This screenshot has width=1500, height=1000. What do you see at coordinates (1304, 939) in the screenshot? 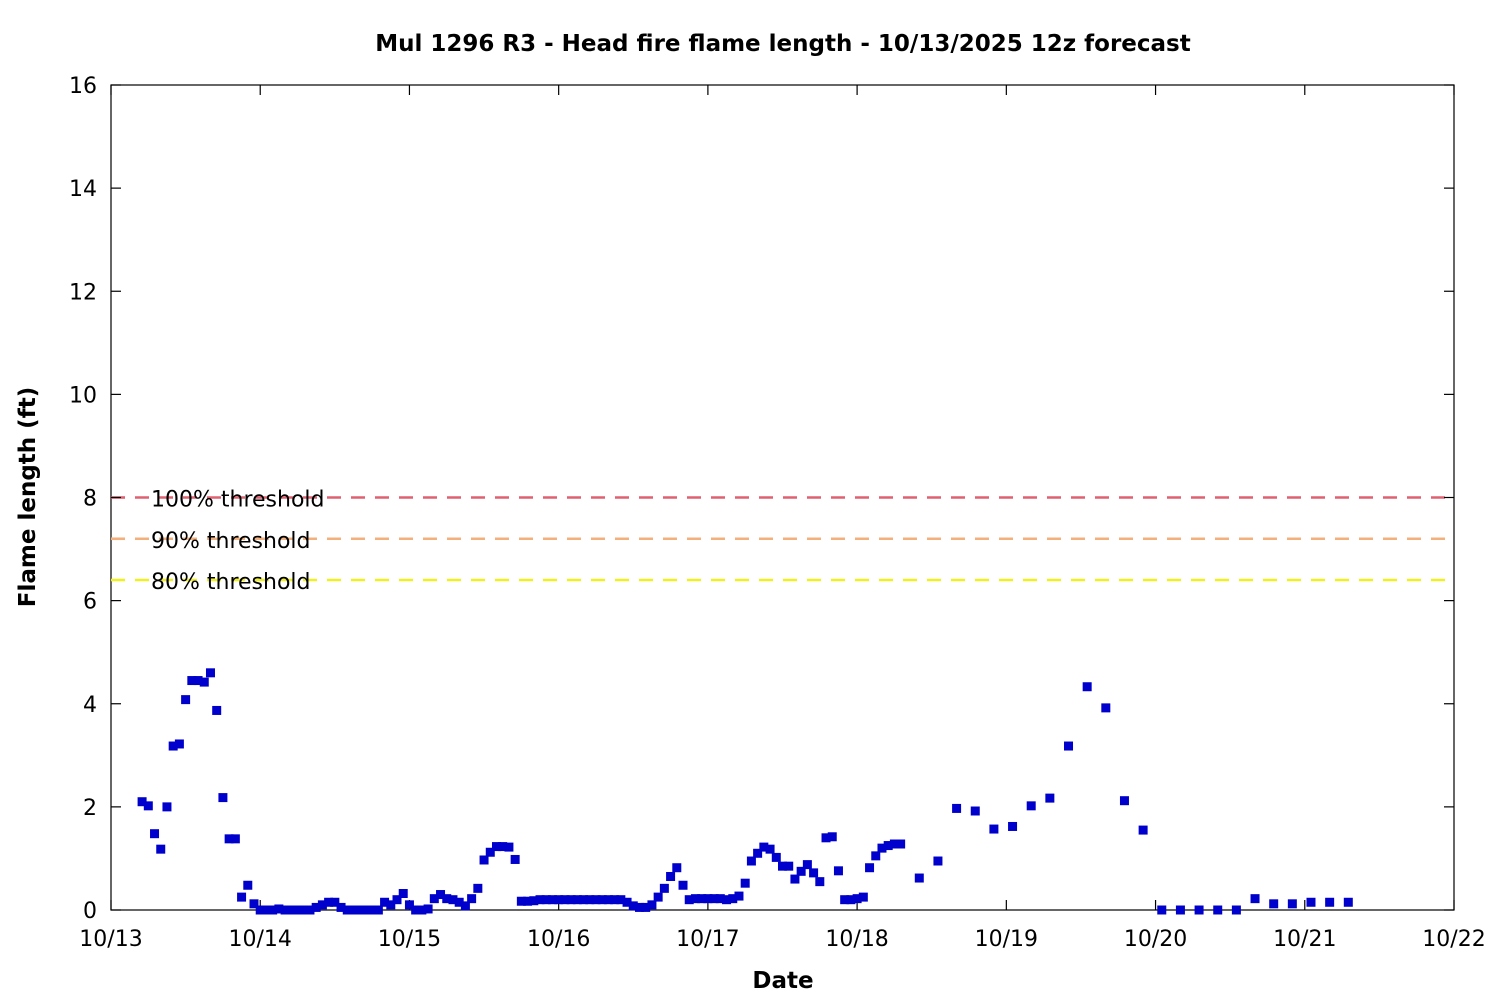
I see `x-tick-label: 10/21` at bounding box center [1304, 939].